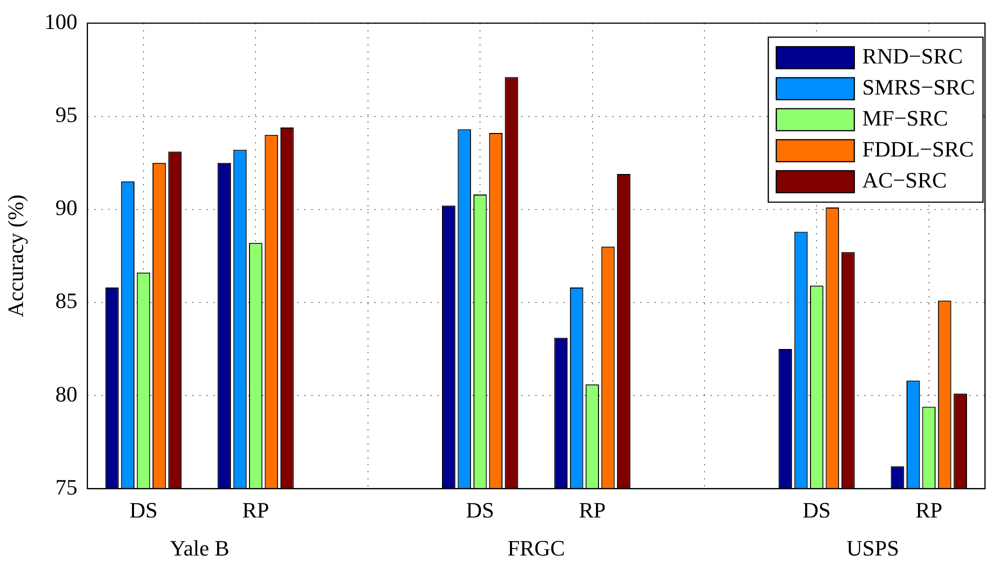 This screenshot has width=989, height=575. I want to click on legend-label: SMRS−SRC, so click(919, 87).